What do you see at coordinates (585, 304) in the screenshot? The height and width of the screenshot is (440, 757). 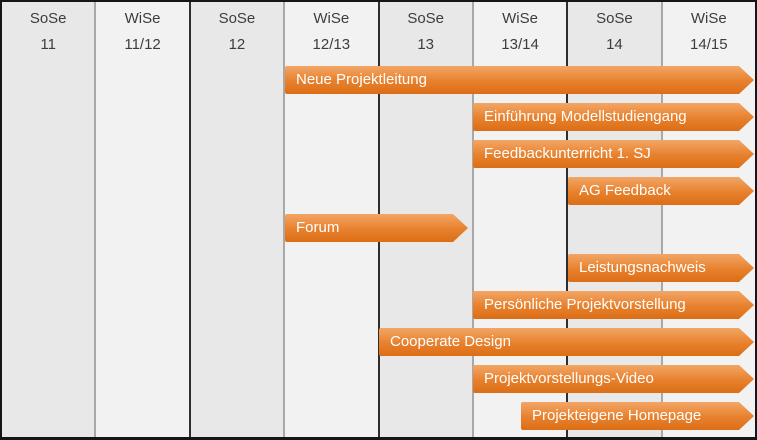 I see `task-bar-label: Persönliche Projektvorstellung` at bounding box center [585, 304].